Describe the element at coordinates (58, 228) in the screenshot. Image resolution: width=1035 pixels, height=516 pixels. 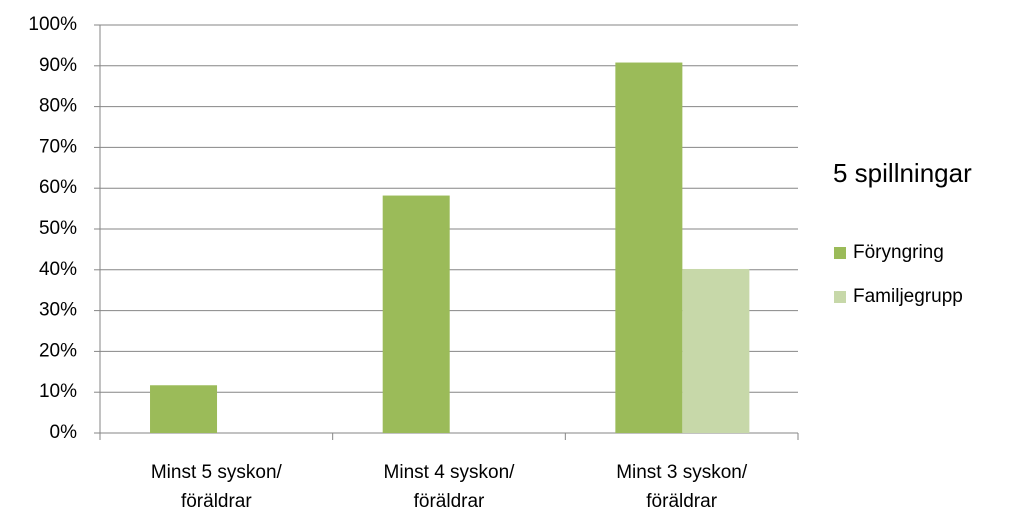
I see `y-tick-label: 50%` at that location.